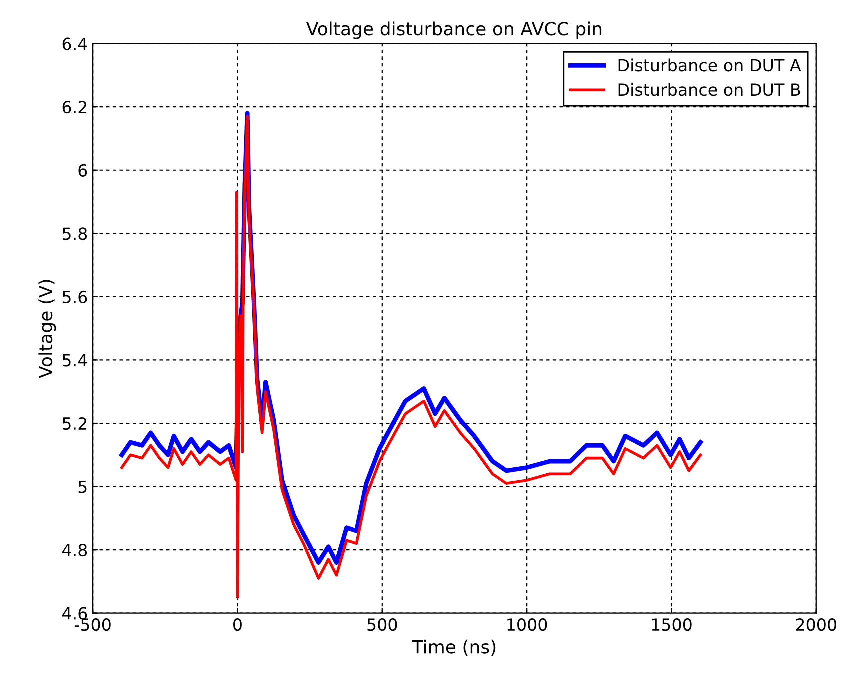 The image size is (846, 674). I want to click on x-tick-label: 1000, so click(528, 625).